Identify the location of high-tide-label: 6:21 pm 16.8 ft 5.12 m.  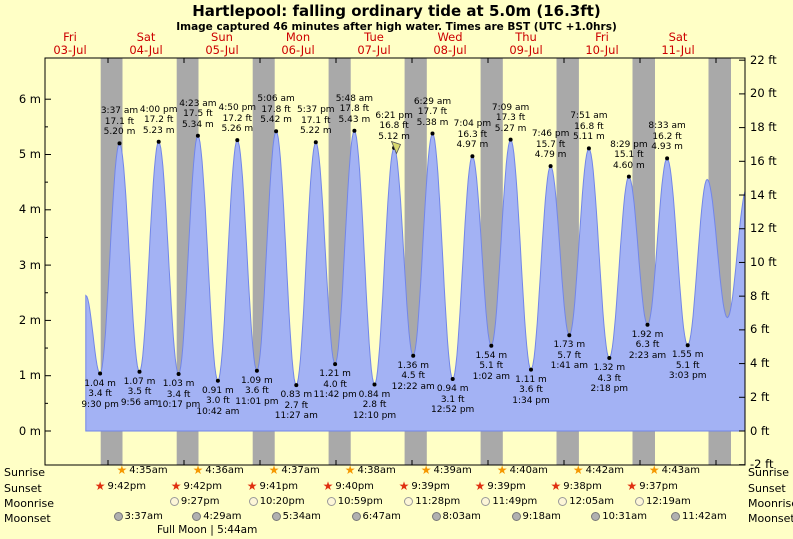
(394, 127).